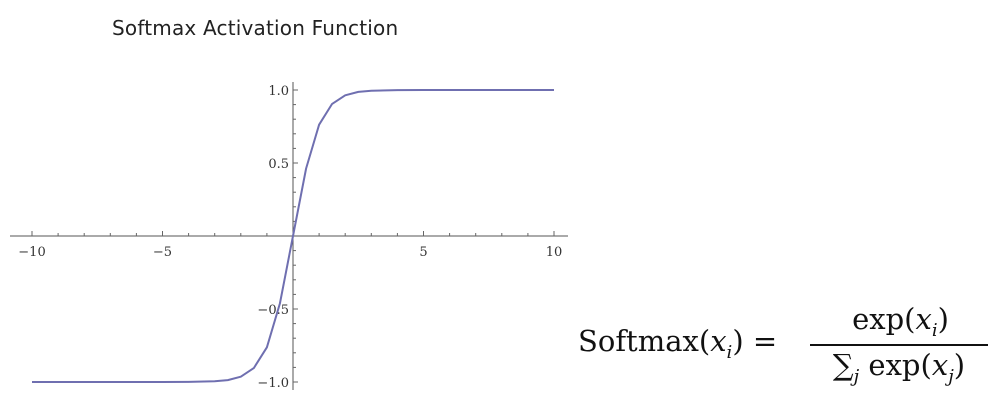 The image size is (997, 409). Describe the element at coordinates (940, 365) in the screenshot. I see `formula-den-arg: x` at that location.